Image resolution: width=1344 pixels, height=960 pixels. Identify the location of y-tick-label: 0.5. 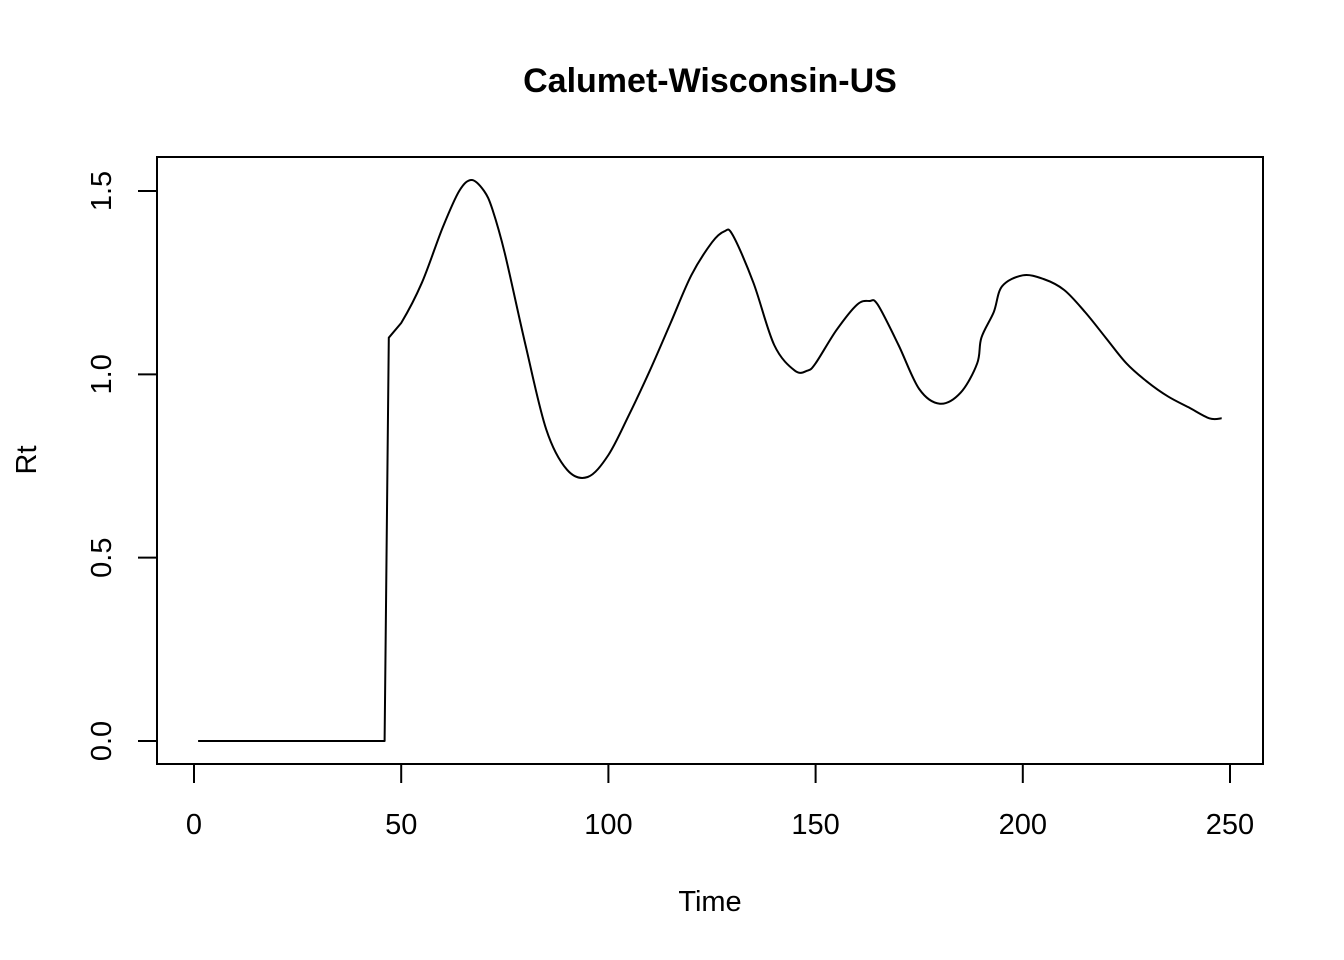
(102, 558).